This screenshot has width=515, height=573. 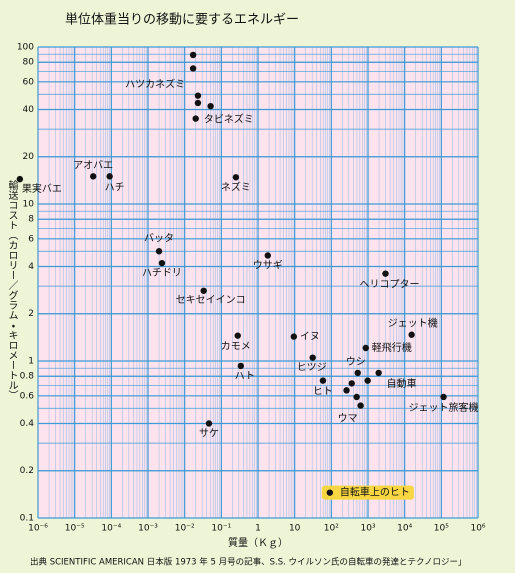 I want to click on point-label: ハチドリ, so click(x=162, y=273).